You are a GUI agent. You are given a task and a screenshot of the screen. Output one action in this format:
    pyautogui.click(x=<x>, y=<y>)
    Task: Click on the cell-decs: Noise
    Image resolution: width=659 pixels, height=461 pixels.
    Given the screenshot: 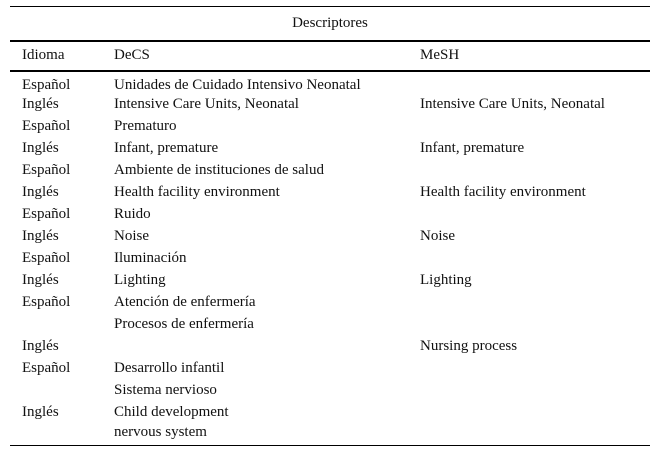 What is the action you would take?
    pyautogui.click(x=131, y=236)
    